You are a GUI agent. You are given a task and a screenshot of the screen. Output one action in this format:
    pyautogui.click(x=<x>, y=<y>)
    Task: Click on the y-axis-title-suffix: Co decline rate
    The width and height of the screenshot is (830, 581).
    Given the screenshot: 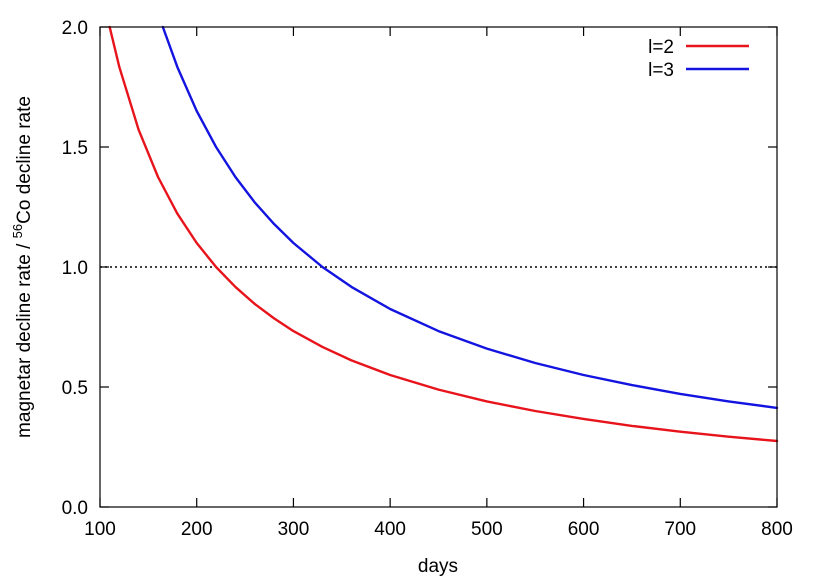 What is the action you would take?
    pyautogui.click(x=24, y=160)
    